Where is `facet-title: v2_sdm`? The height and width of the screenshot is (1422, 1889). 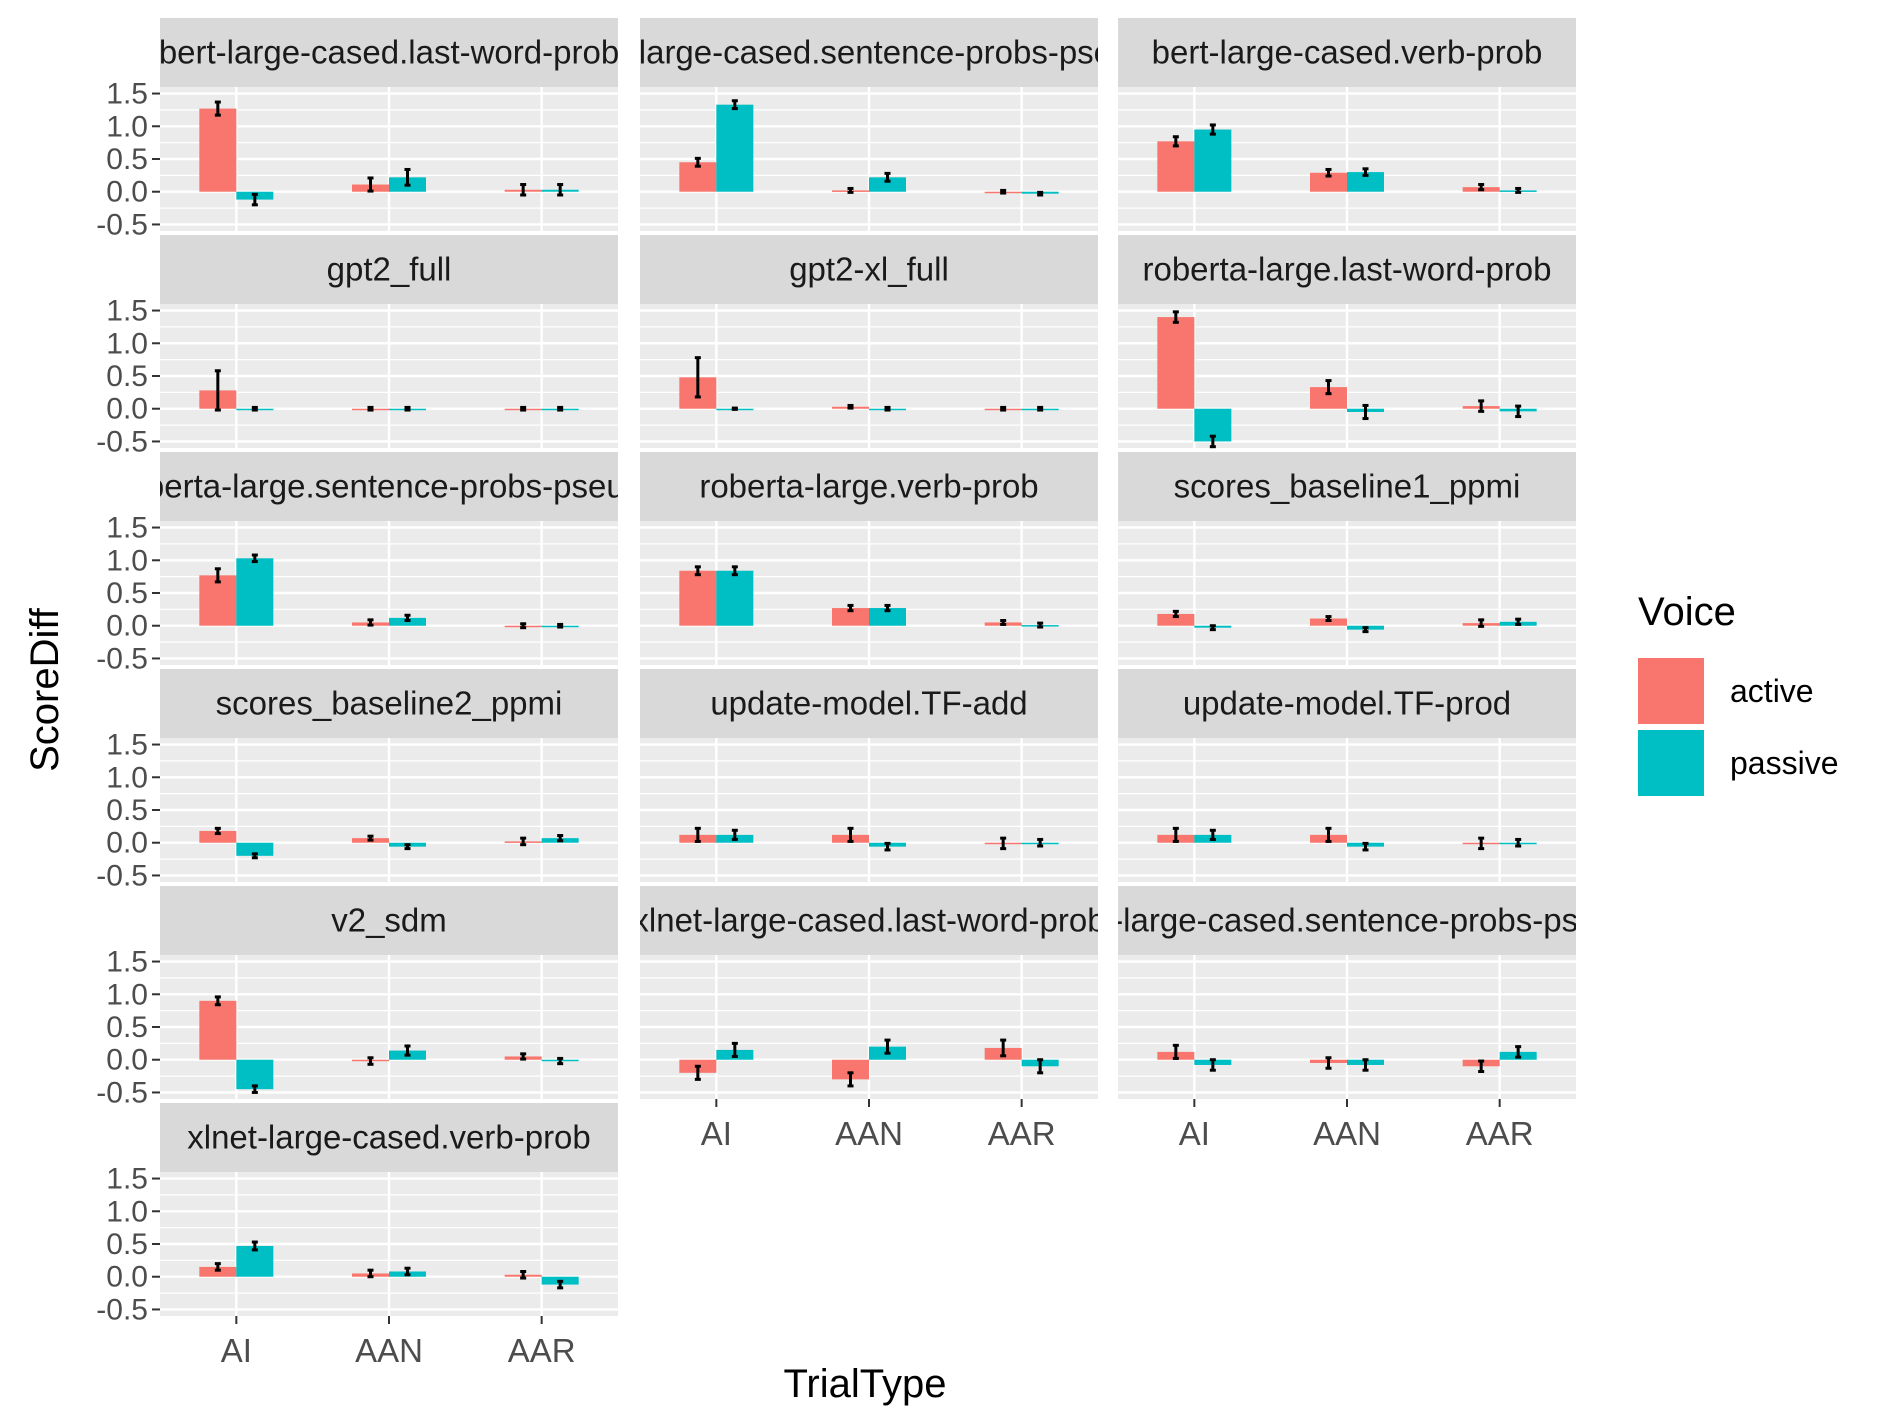 facet-title: v2_sdm is located at coordinates (389, 920).